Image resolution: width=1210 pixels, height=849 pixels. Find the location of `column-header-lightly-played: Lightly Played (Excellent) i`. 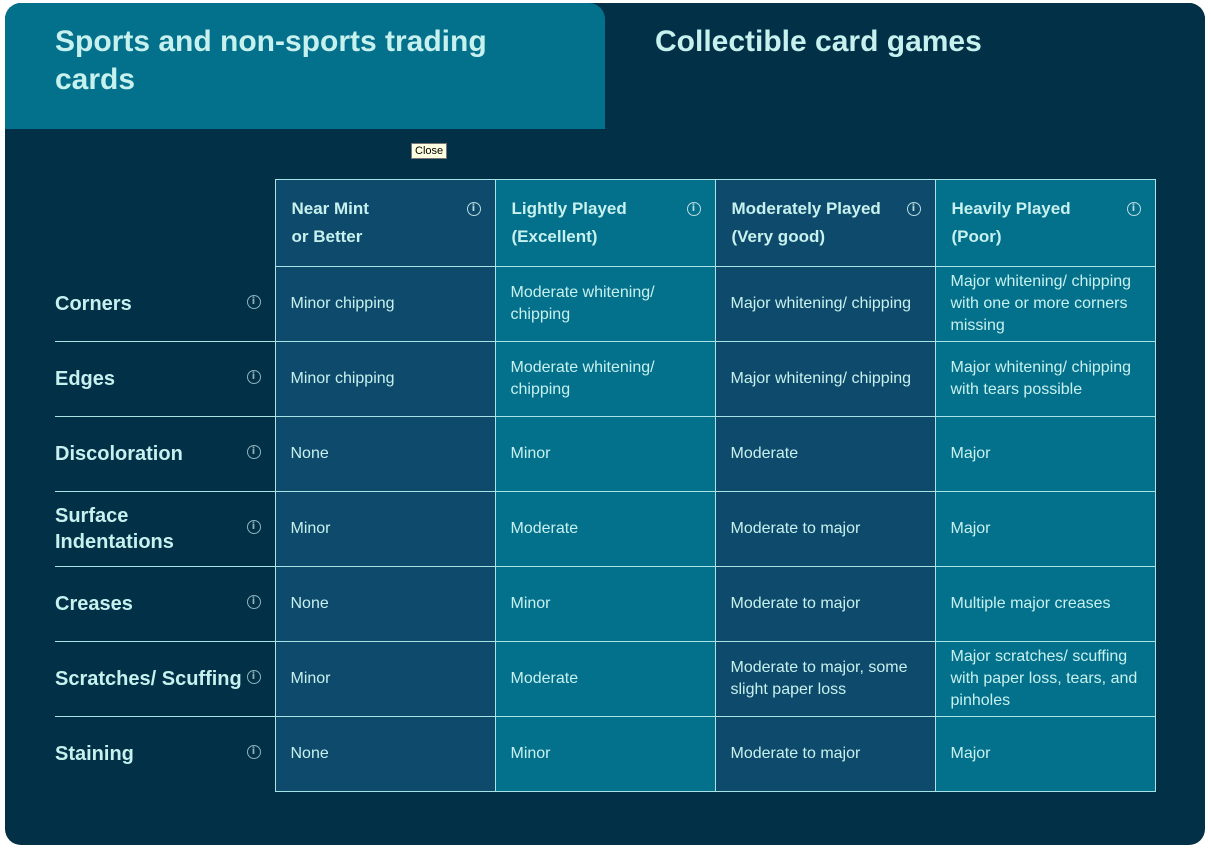

column-header-lightly-played: Lightly Played (Excellent) i is located at coordinates (605, 223).